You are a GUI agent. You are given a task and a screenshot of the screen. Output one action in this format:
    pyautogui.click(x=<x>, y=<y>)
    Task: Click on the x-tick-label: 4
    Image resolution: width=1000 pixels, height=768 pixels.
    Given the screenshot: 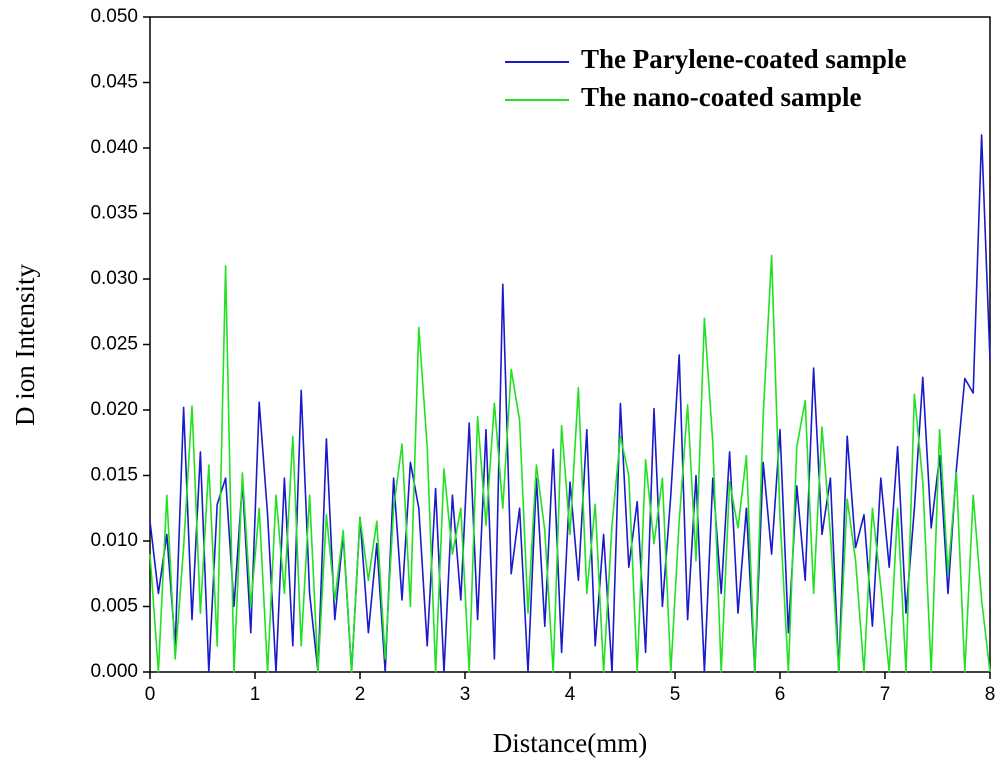 What is the action you would take?
    pyautogui.click(x=570, y=694)
    